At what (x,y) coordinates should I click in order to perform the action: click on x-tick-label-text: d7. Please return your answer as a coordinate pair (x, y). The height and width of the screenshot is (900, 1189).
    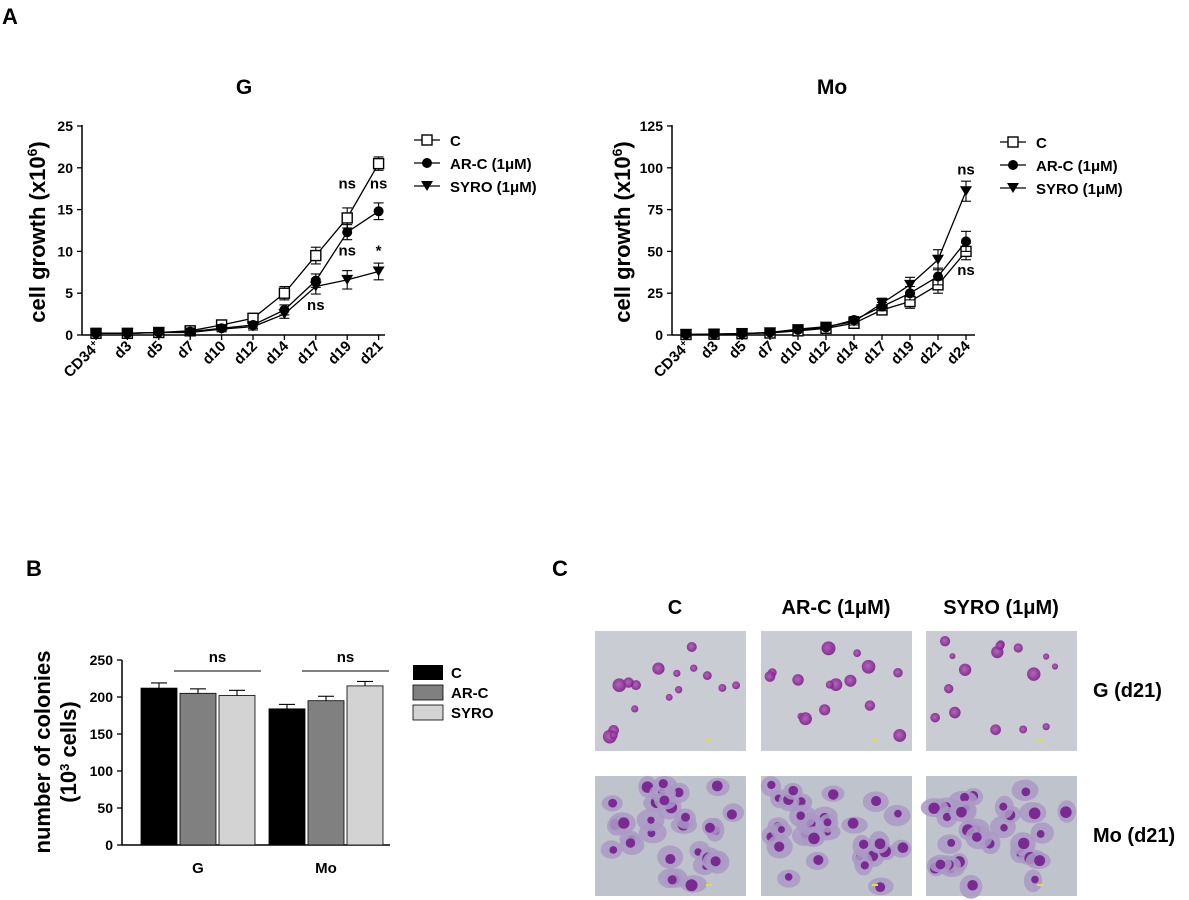
    Looking at the image, I should click on (186, 350).